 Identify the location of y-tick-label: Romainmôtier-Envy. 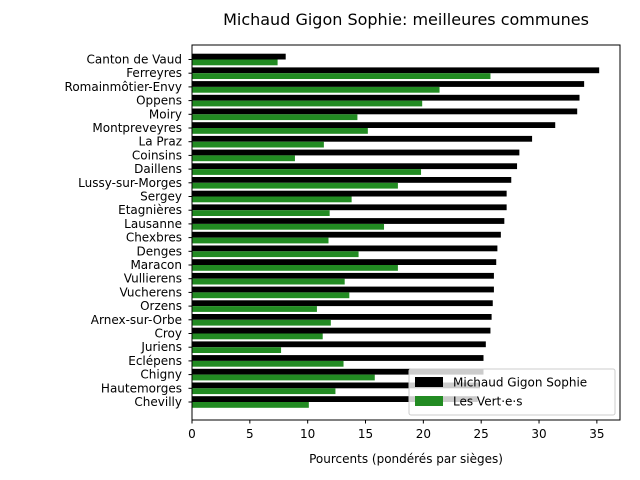
(123, 87).